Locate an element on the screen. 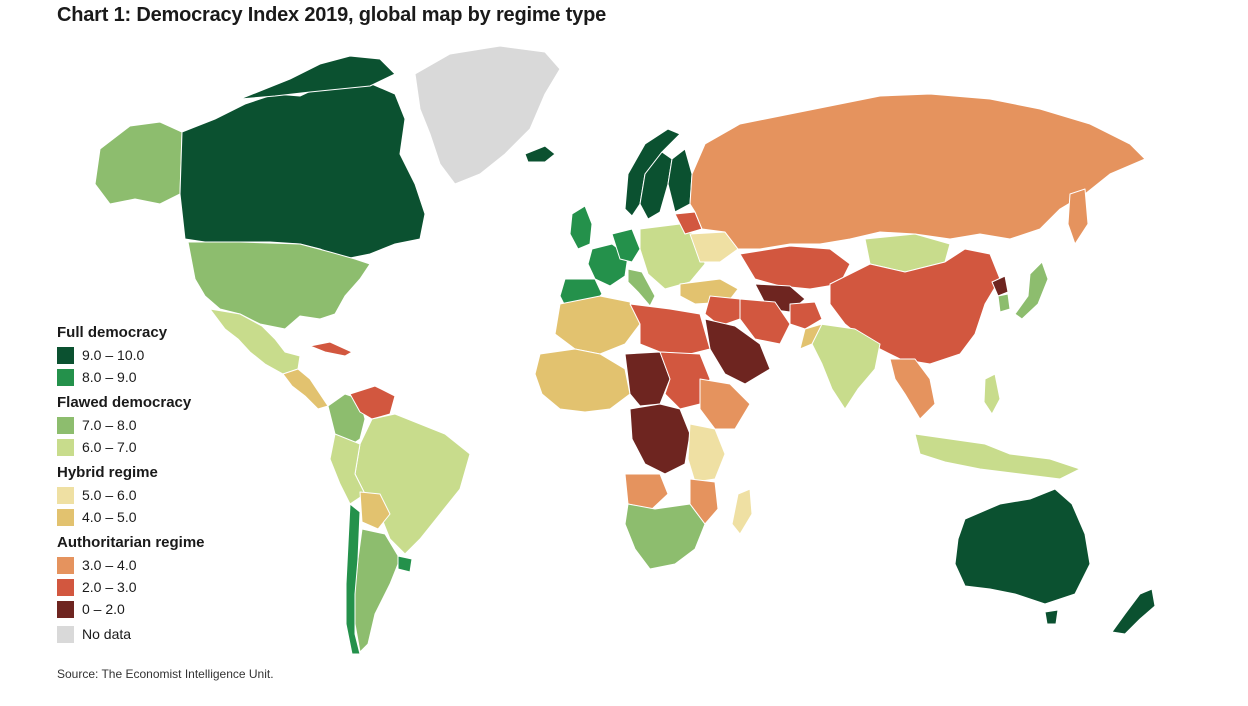 Image resolution: width=1248 pixels, height=706 pixels. region-argentina is located at coordinates (377, 590).